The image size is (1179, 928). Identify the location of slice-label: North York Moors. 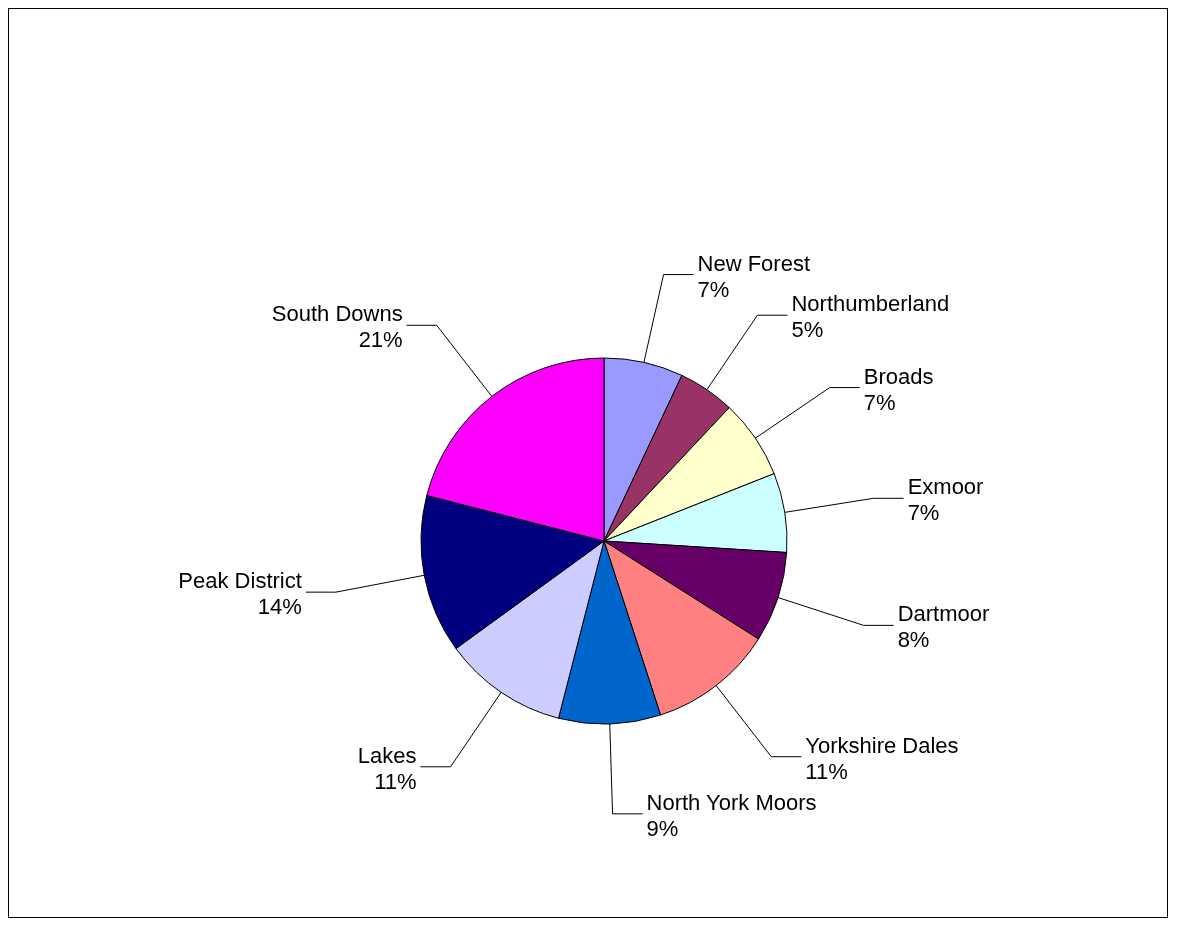
(731, 802).